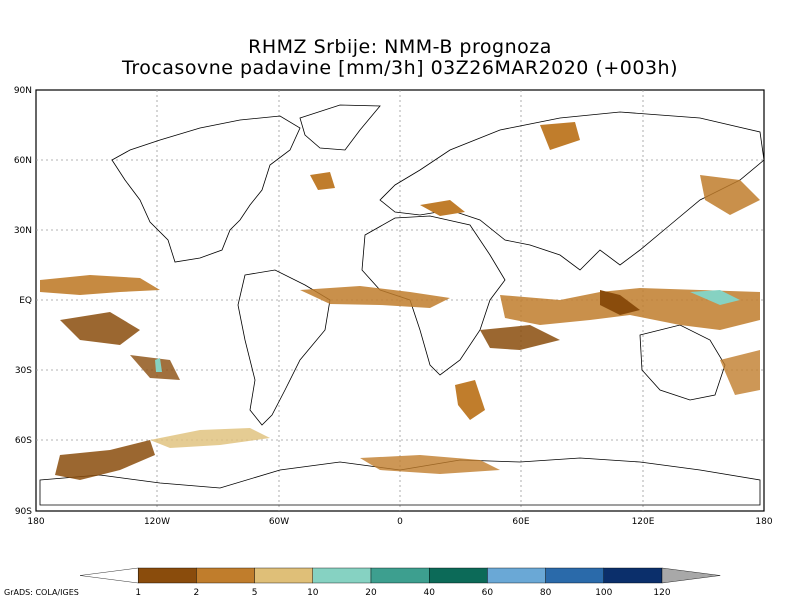 The image size is (800, 600). Describe the element at coordinates (572, 191) in the screenshot. I see `eurasia-outline` at that location.